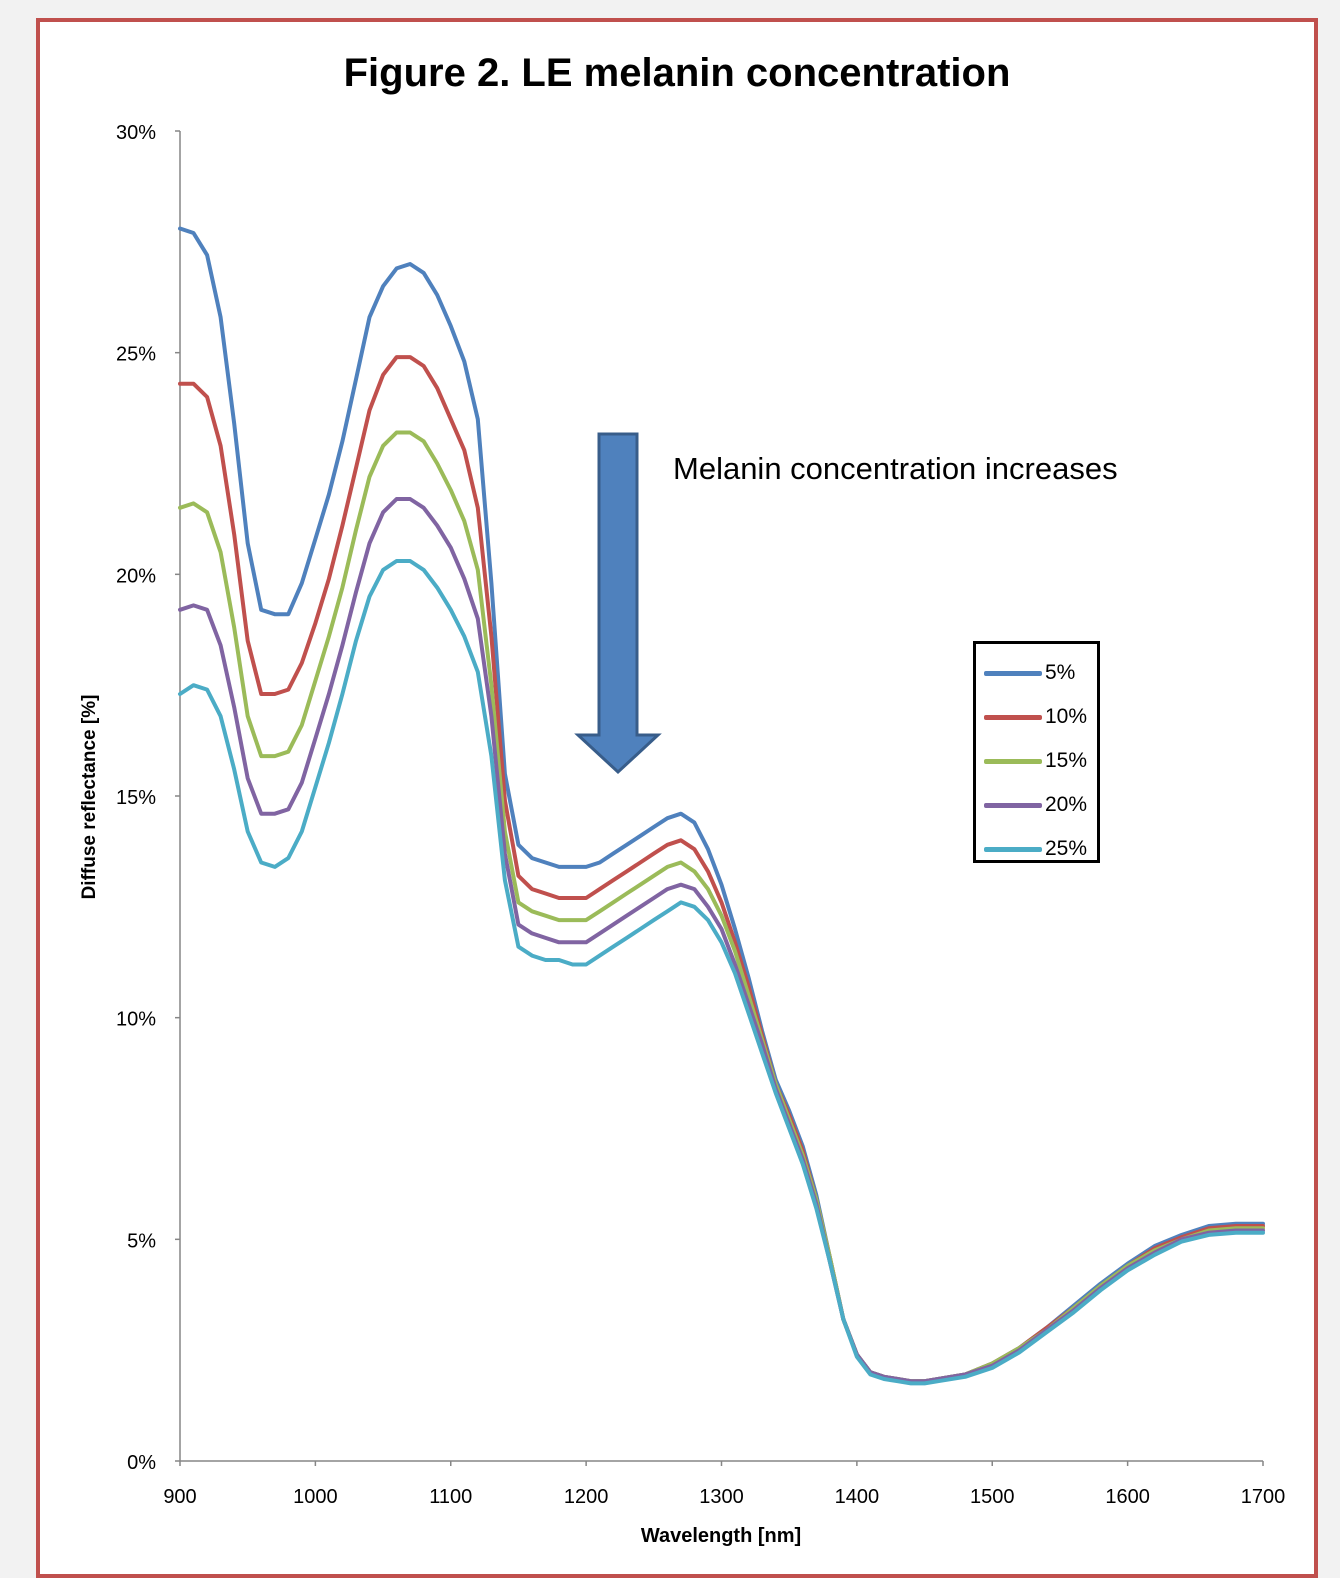  I want to click on legend-item: 20%, so click(1040, 805).